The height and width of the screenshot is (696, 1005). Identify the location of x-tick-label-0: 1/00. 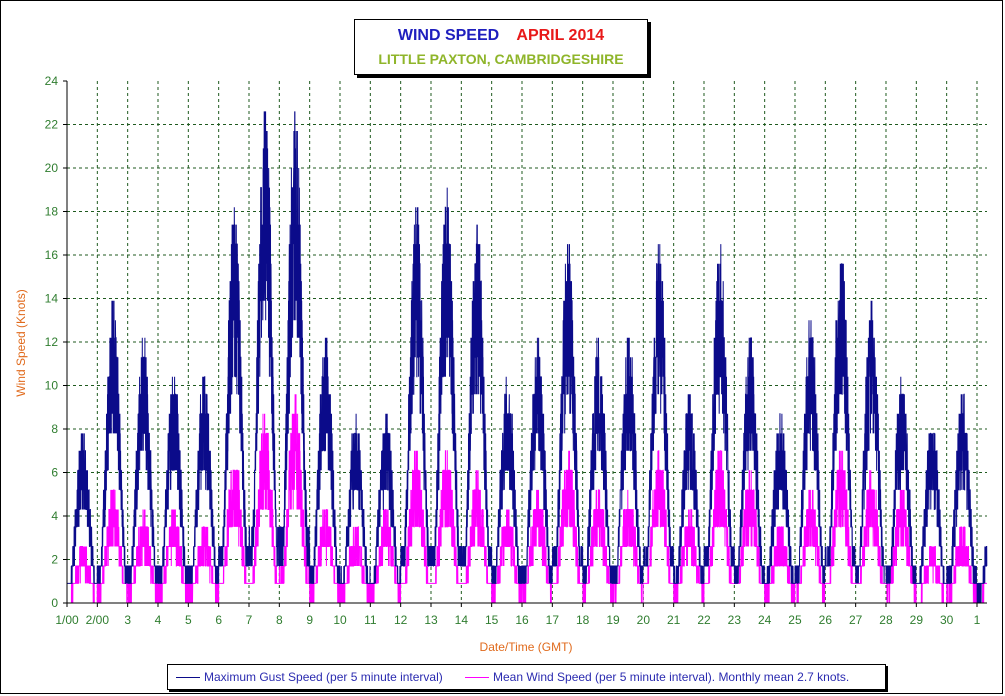
(67, 620).